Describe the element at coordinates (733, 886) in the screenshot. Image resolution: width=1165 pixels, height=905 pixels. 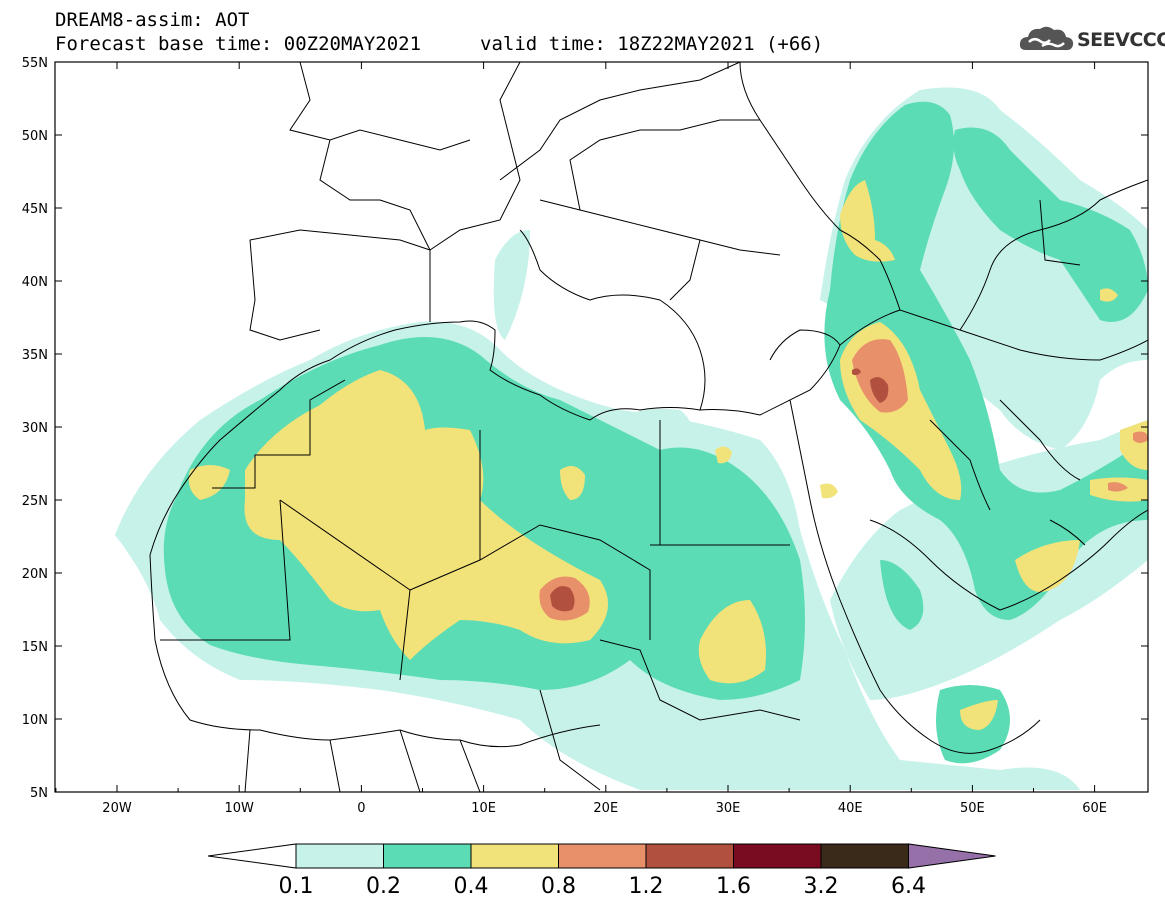
I see `colorbar-label: 1.6` at that location.